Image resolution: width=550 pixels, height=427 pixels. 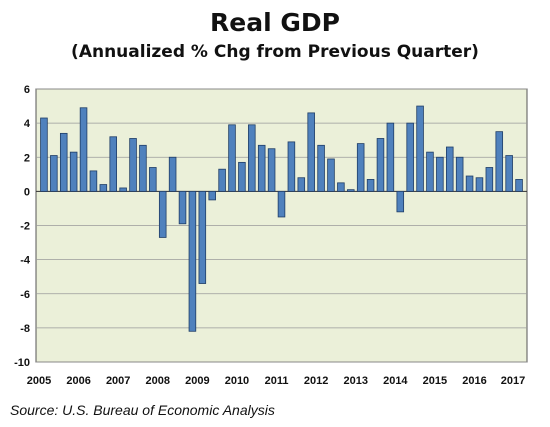 What do you see at coordinates (25, 295) in the screenshot?
I see `y-tick-label: -6` at bounding box center [25, 295].